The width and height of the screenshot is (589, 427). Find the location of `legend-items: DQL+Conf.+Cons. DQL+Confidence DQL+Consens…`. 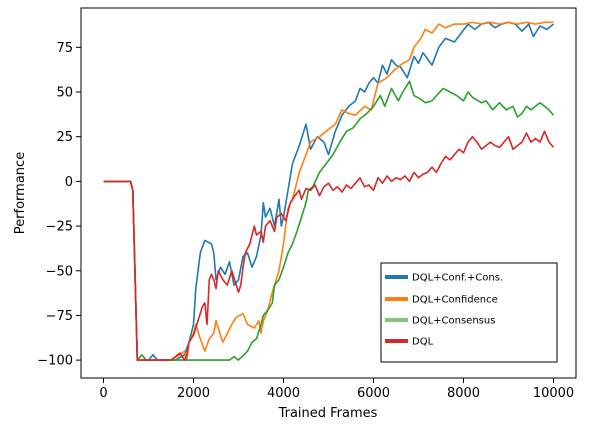

legend-items: DQL+Conf.+Cons. DQL+Confidence DQL+Consens… is located at coordinates (444, 310).